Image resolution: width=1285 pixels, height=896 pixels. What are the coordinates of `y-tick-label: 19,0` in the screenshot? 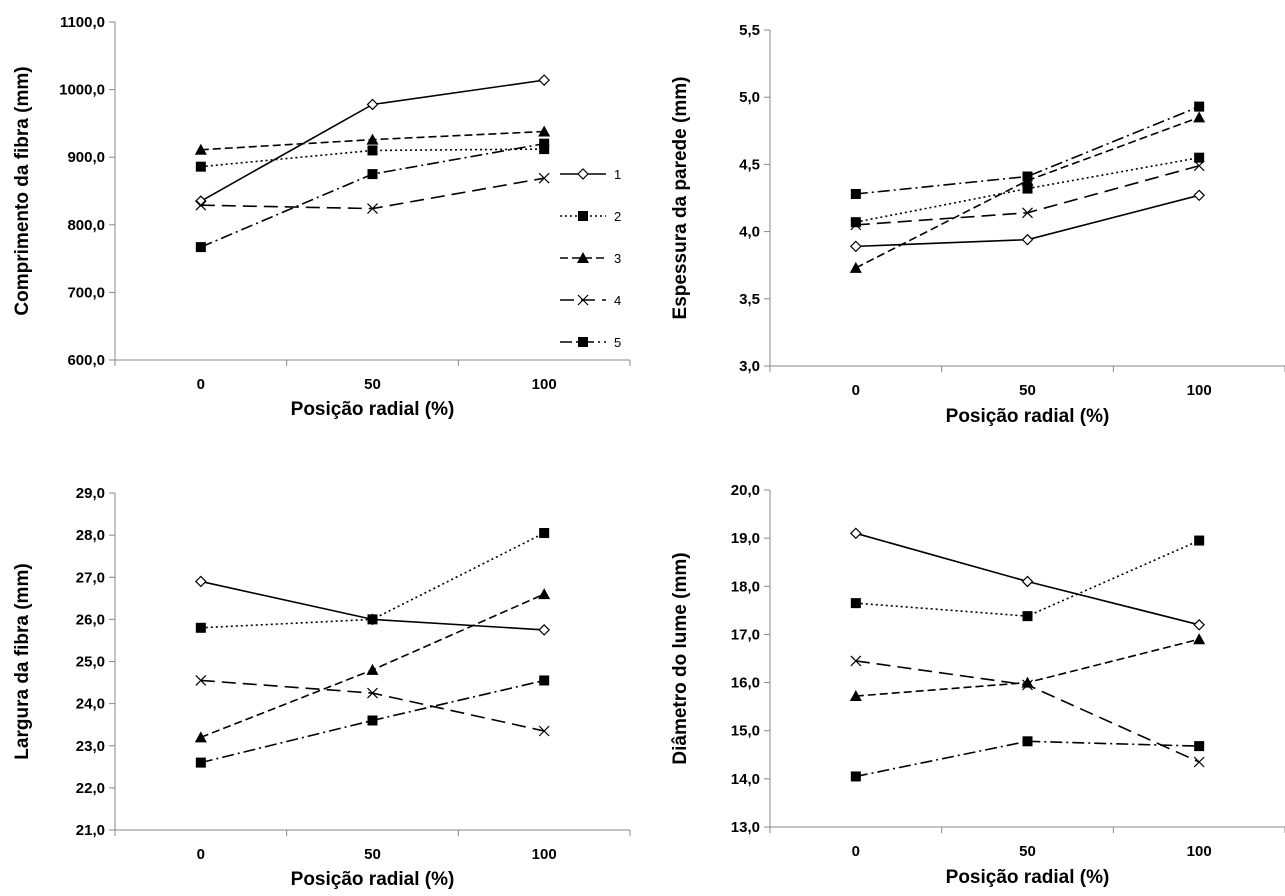 It's located at (745, 538).